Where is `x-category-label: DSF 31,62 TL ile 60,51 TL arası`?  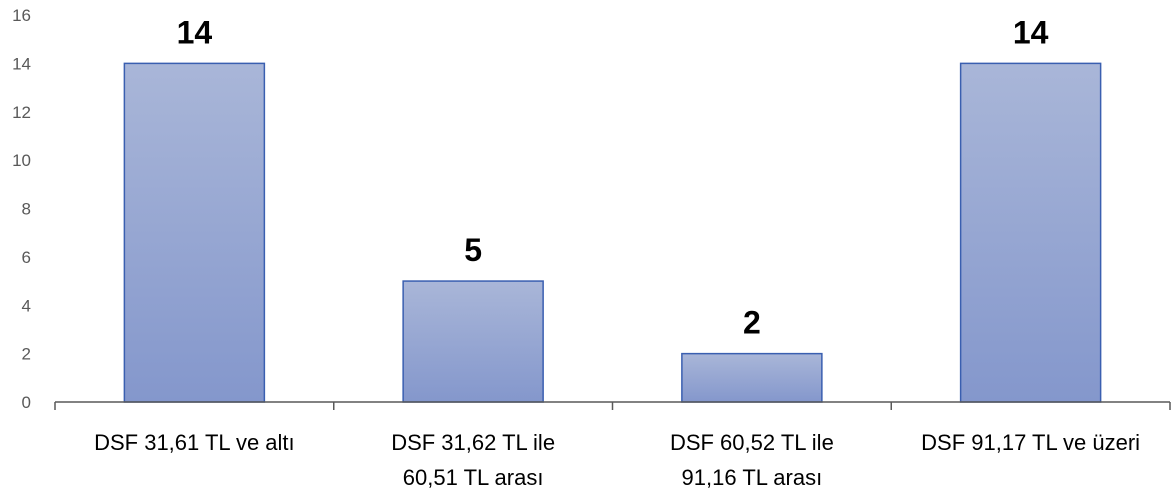 x-category-label: DSF 31,62 TL ile 60,51 TL arası is located at coordinates (473, 460).